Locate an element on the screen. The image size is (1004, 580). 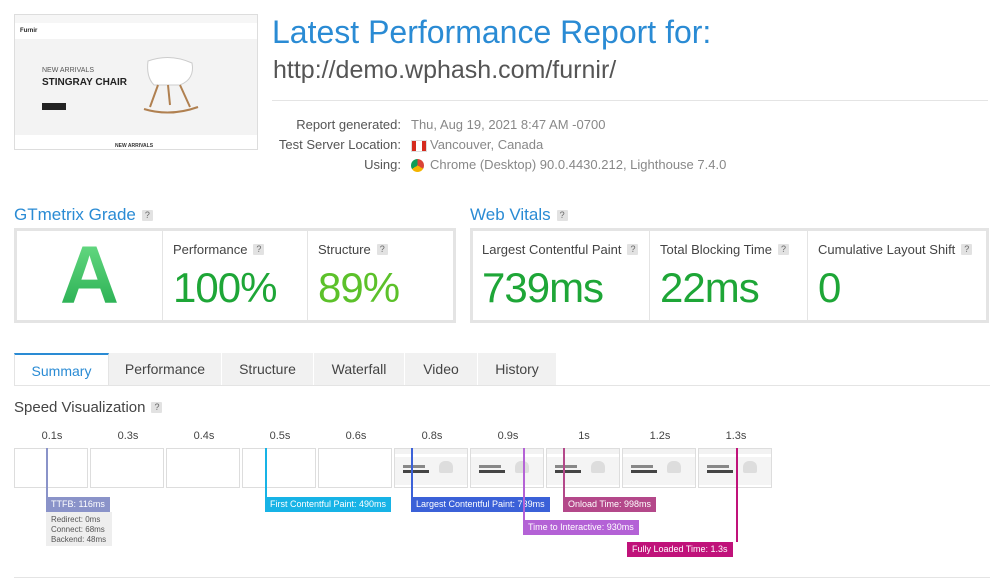
speed-title-text: Speed Visualization is located at coordinates (80, 407).